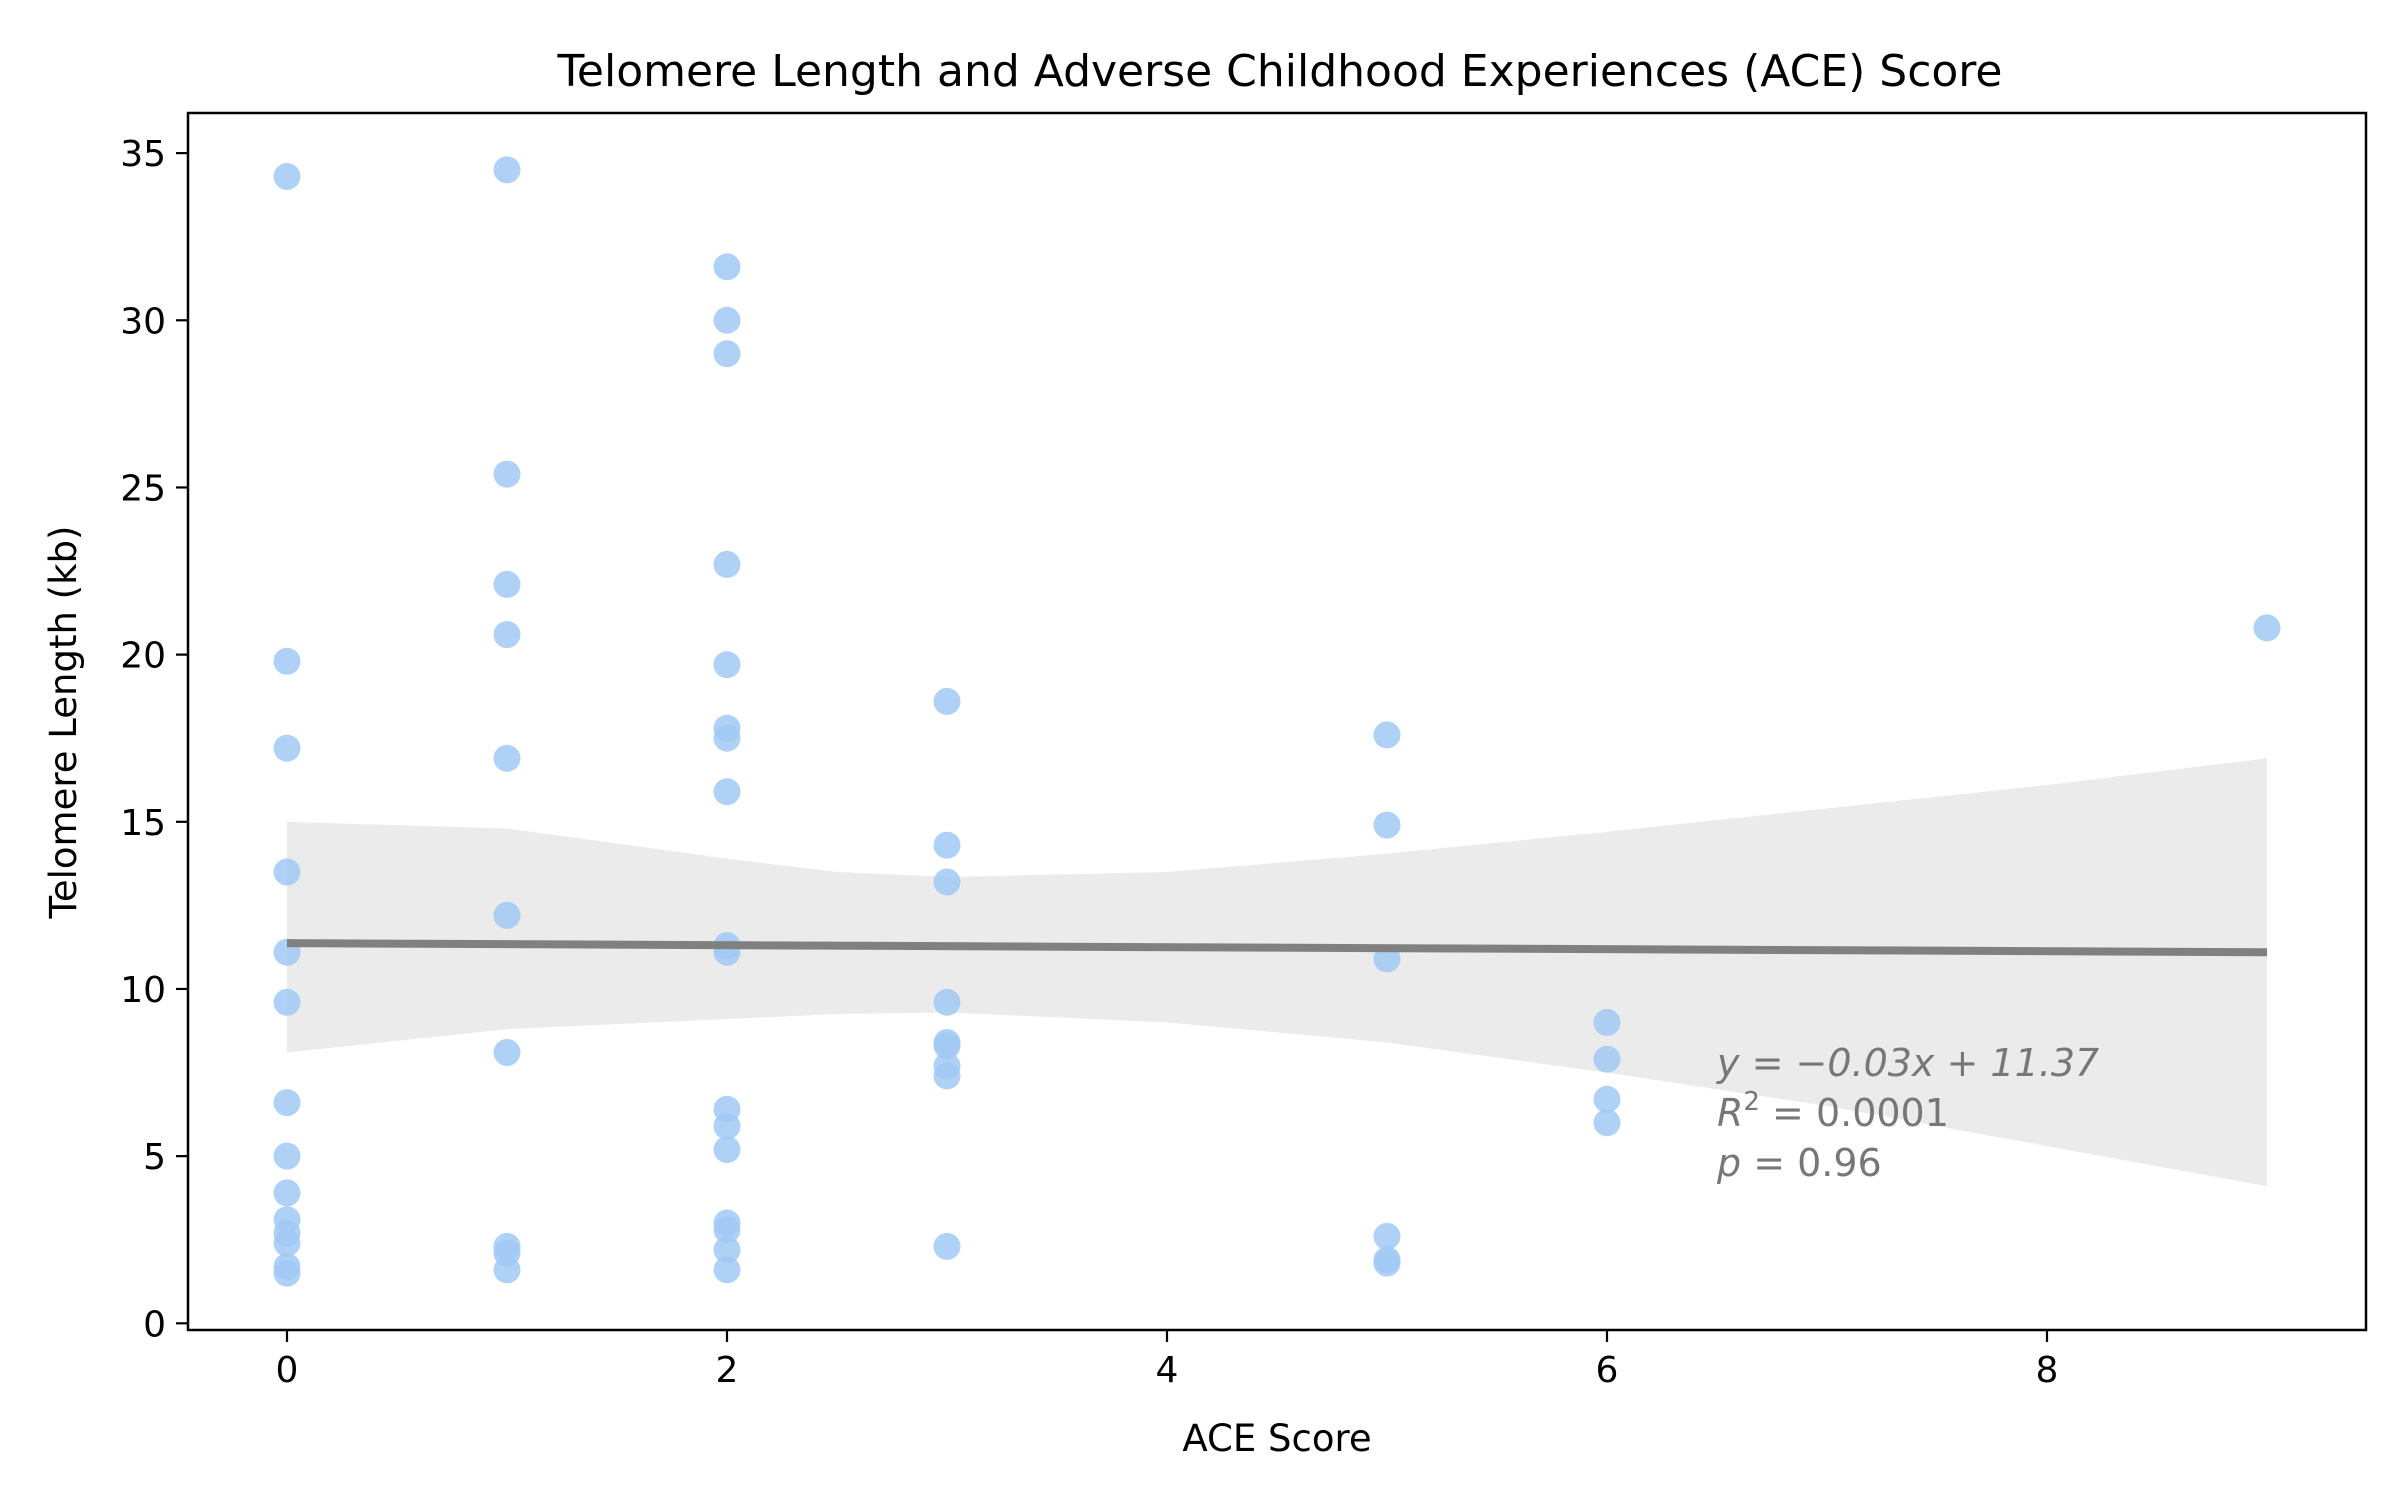 The height and width of the screenshot is (1500, 2400). Describe the element at coordinates (1730, 1113) in the screenshot. I see `r-squared-symbol: R` at that location.